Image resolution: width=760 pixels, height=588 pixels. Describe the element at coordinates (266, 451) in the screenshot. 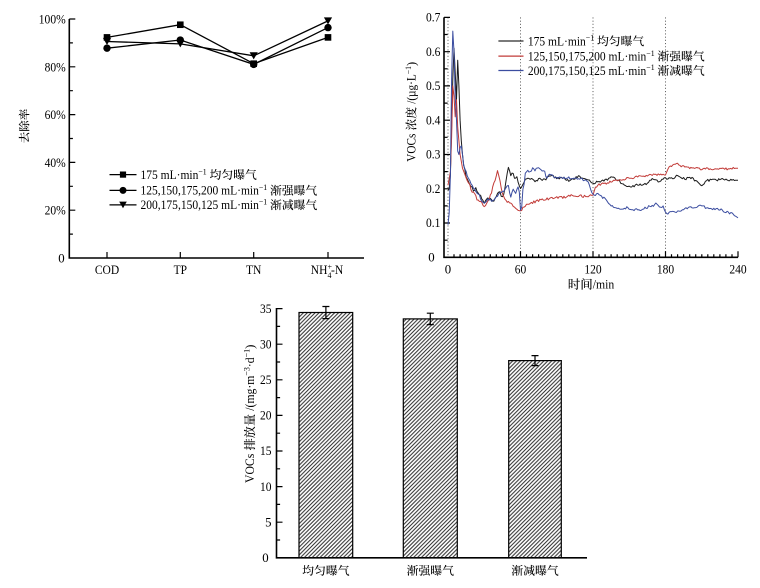

I see `svg-text: 15` at that location.